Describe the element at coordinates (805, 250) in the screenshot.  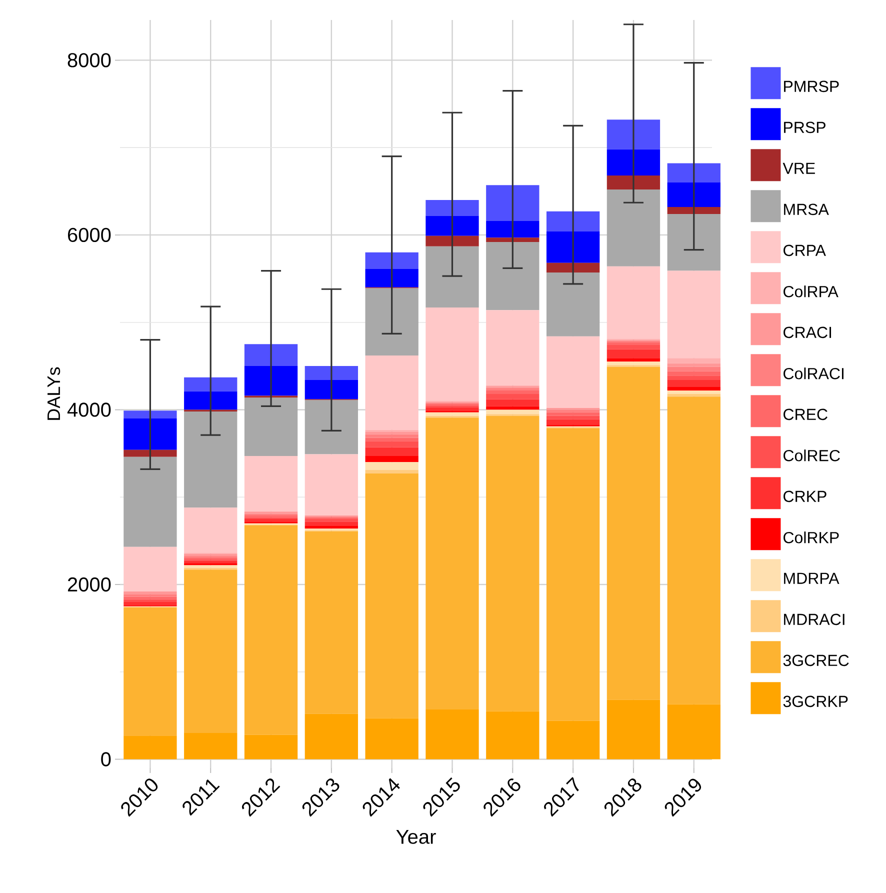
I see `legend-label: CRPA` at that location.